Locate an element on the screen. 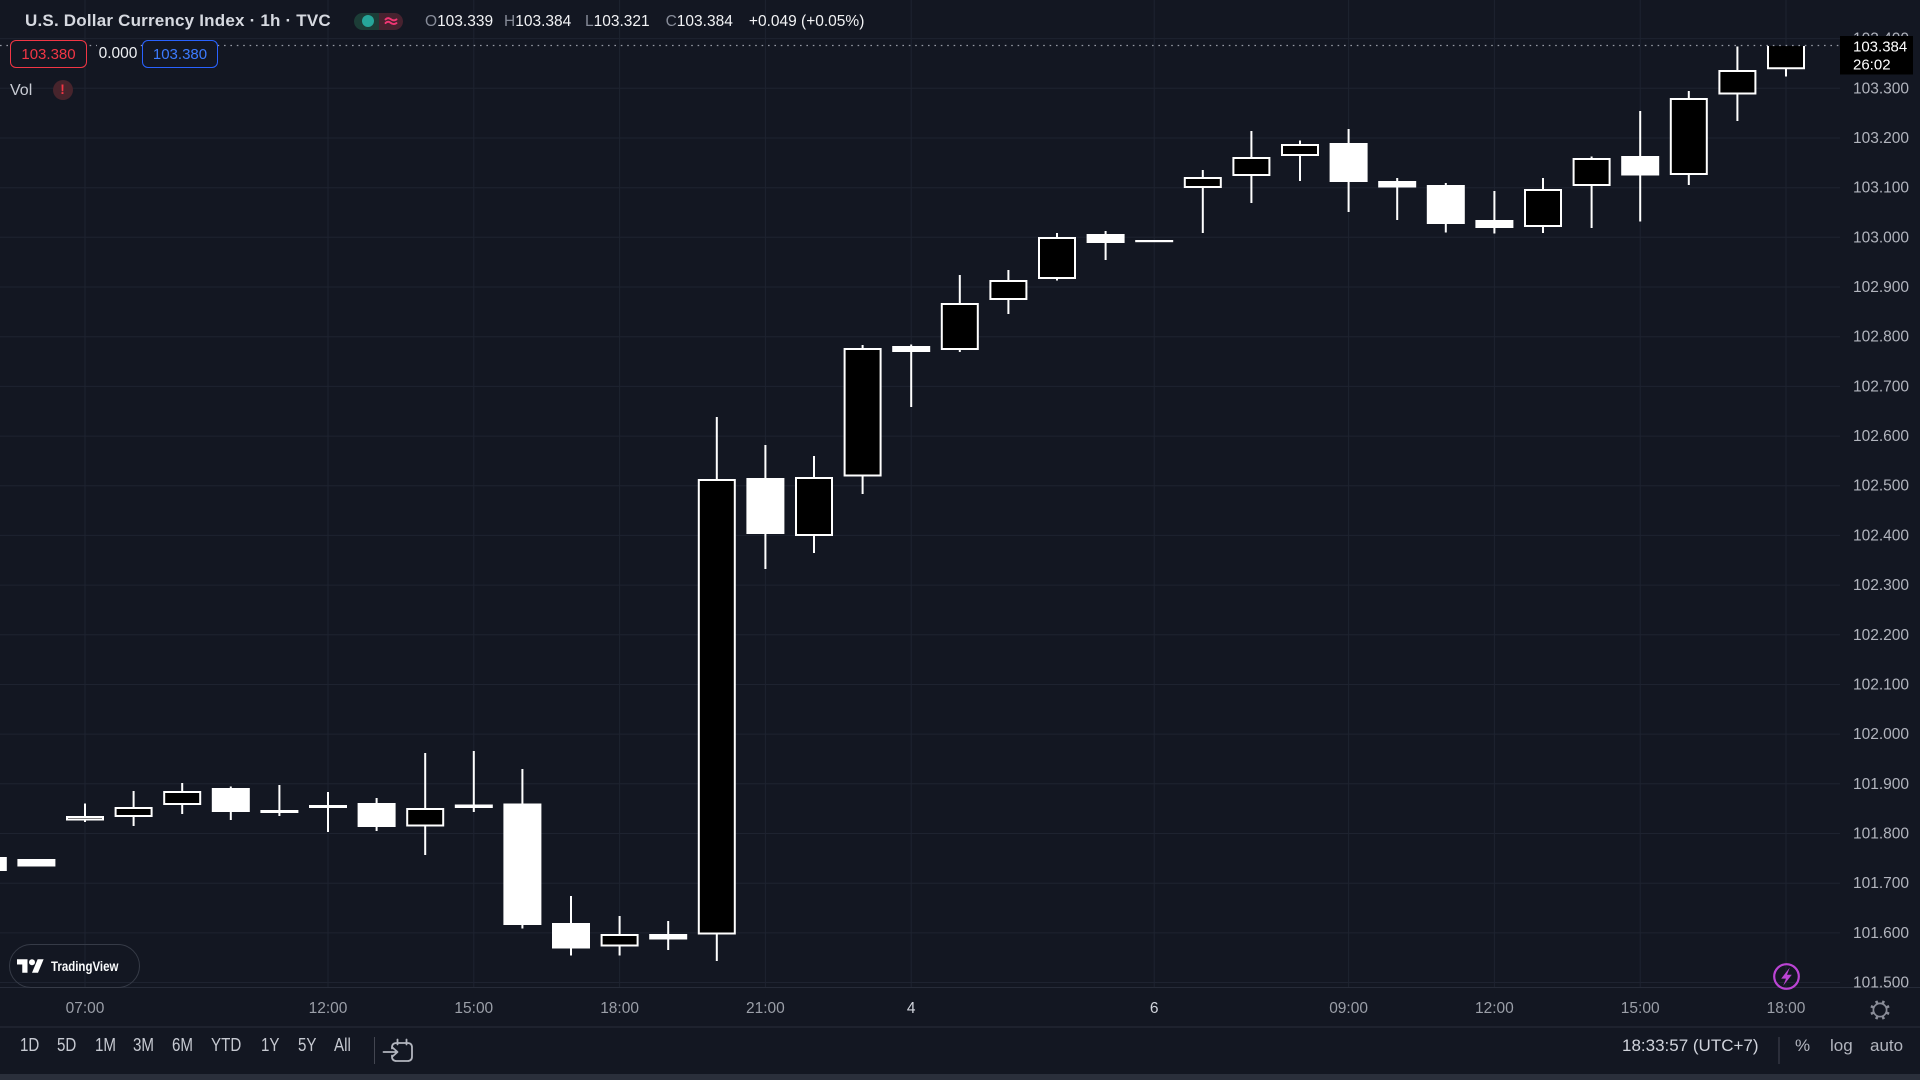  svg-text: 102.400 is located at coordinates (1881, 535).